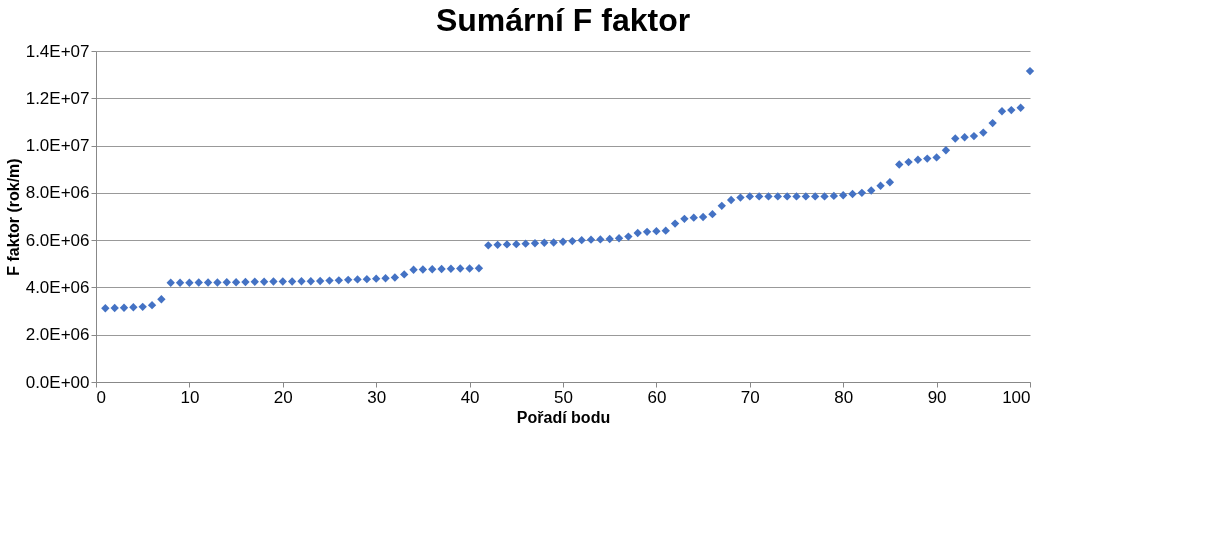  What do you see at coordinates (563, 20) in the screenshot?
I see `chart-title: Sumární F faktor` at bounding box center [563, 20].